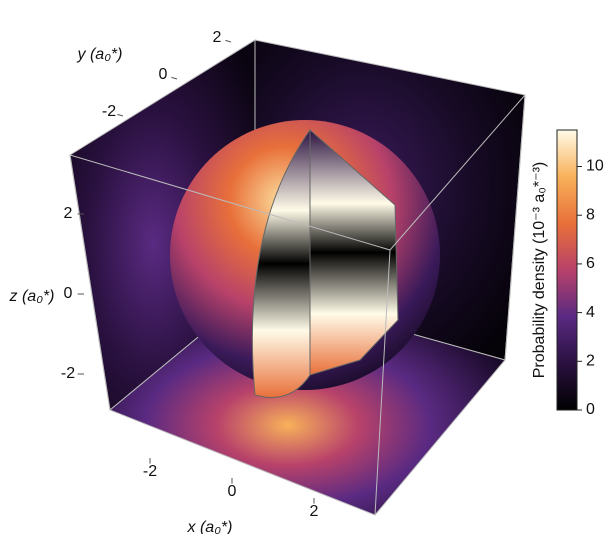  I want to click on colorbar-tick-label: 0, so click(590, 409).